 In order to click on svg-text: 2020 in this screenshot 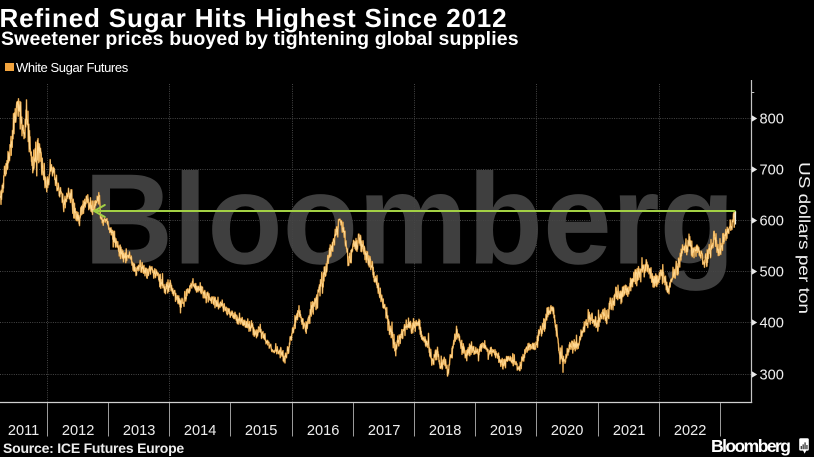, I will do `click(567, 431)`.